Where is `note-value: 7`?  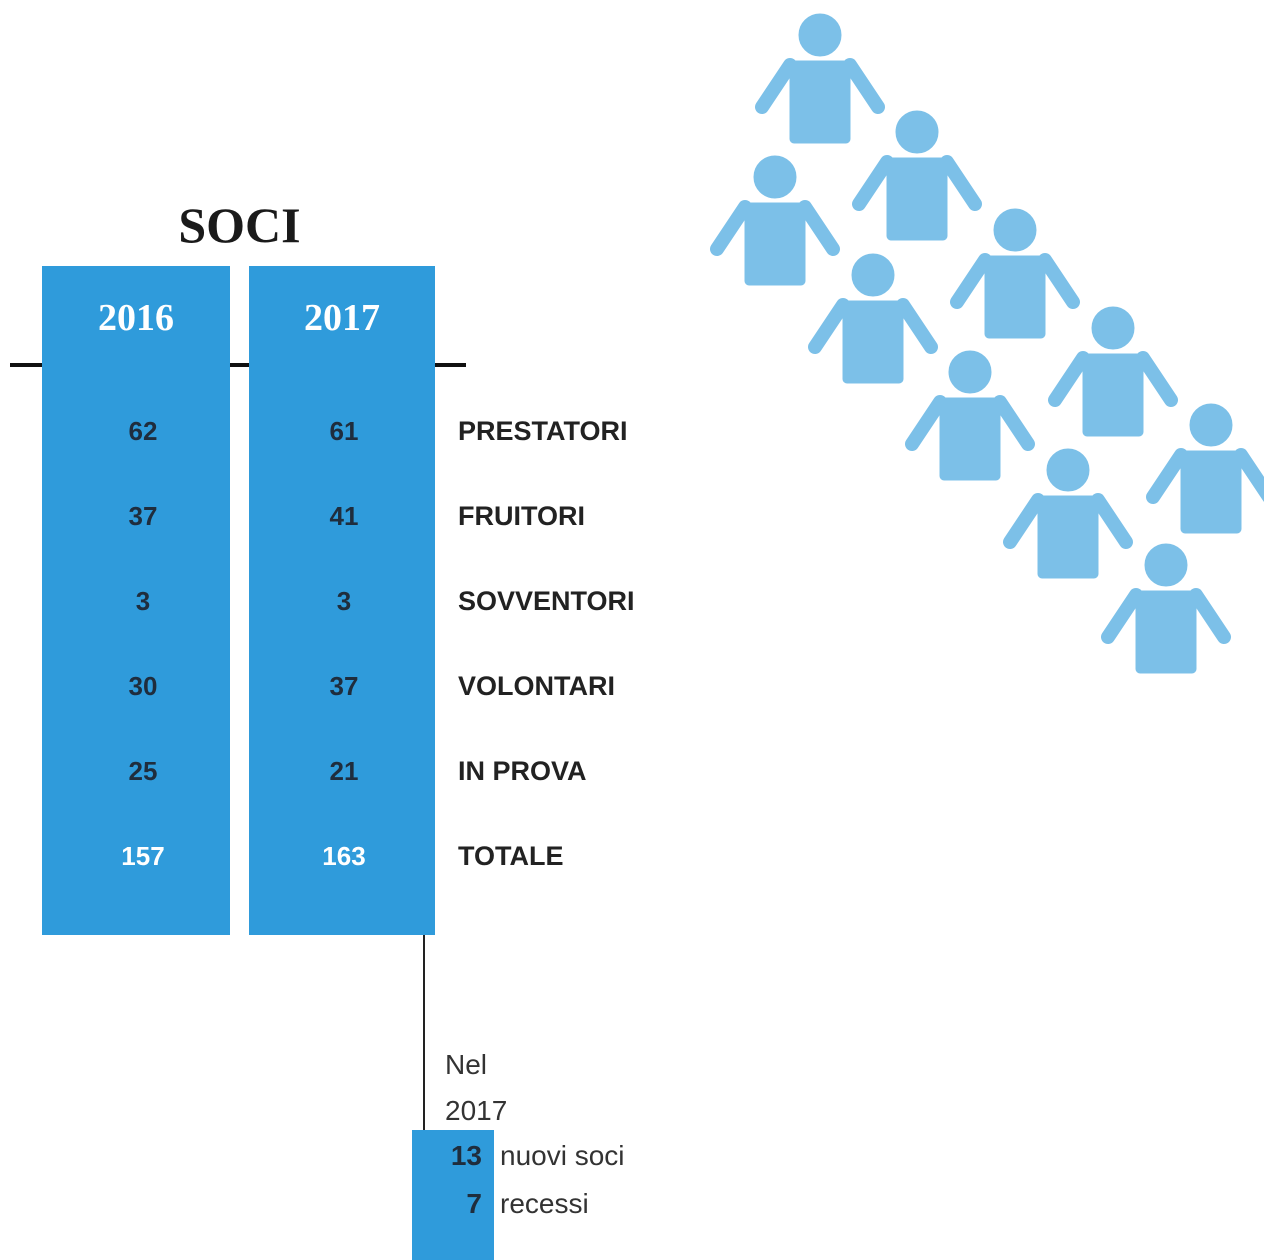
note-value: 7 is located at coordinates (474, 1203).